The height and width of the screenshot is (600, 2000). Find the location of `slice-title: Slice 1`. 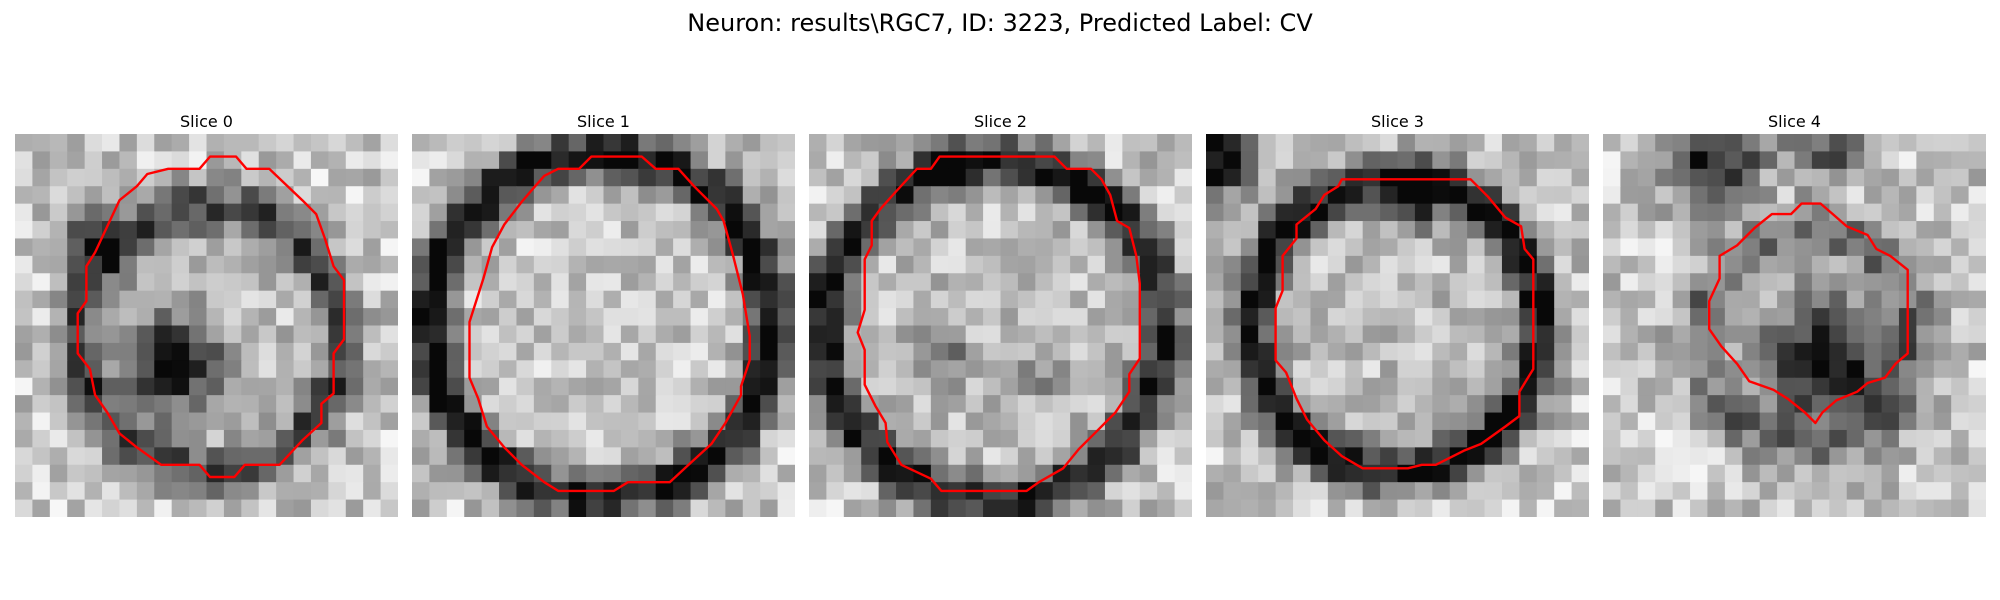

slice-title: Slice 1 is located at coordinates (603, 121).